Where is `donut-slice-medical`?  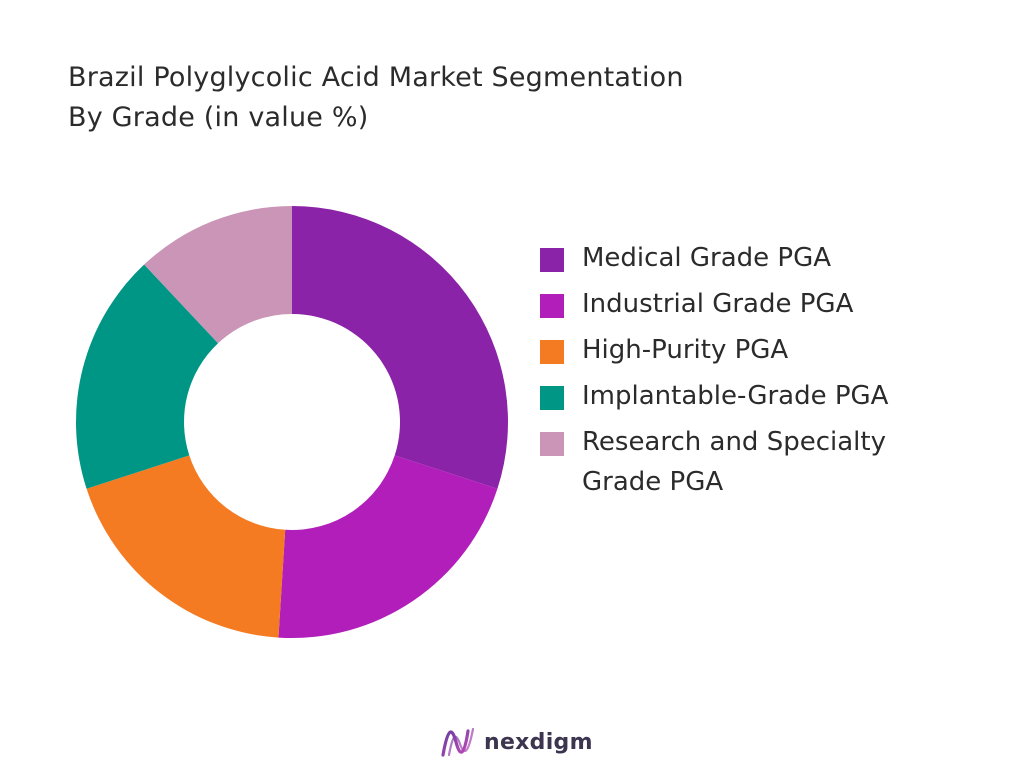
donut-slice-medical is located at coordinates (400, 347).